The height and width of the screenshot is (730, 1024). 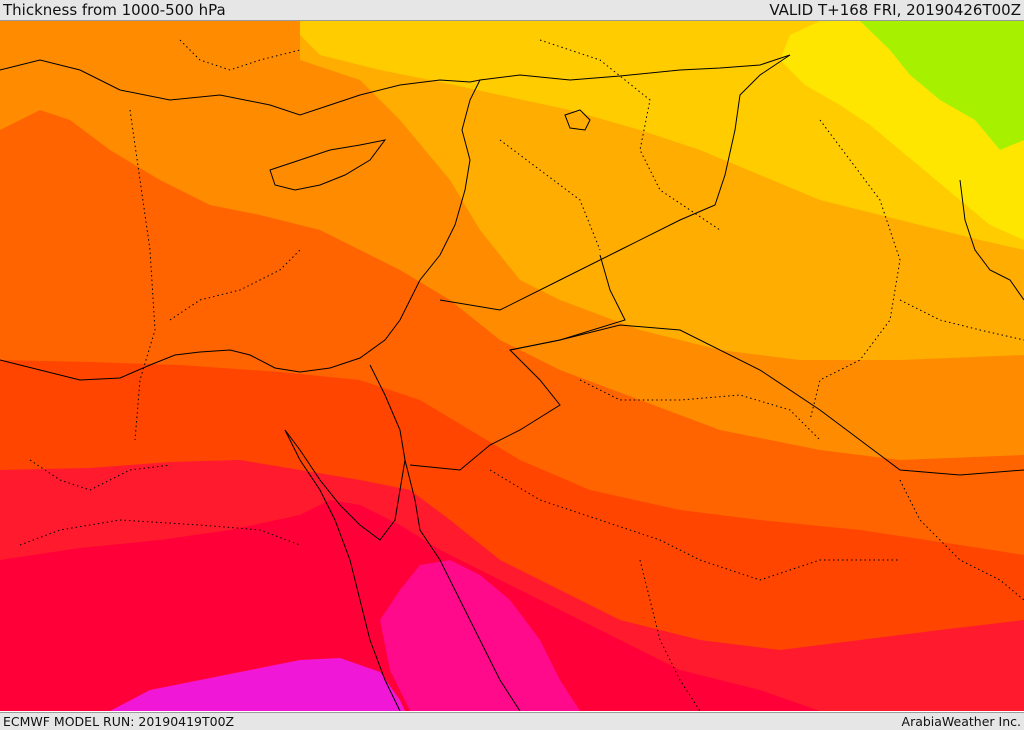 What do you see at coordinates (577, 120) in the screenshot?
I see `lake-outline` at bounding box center [577, 120].